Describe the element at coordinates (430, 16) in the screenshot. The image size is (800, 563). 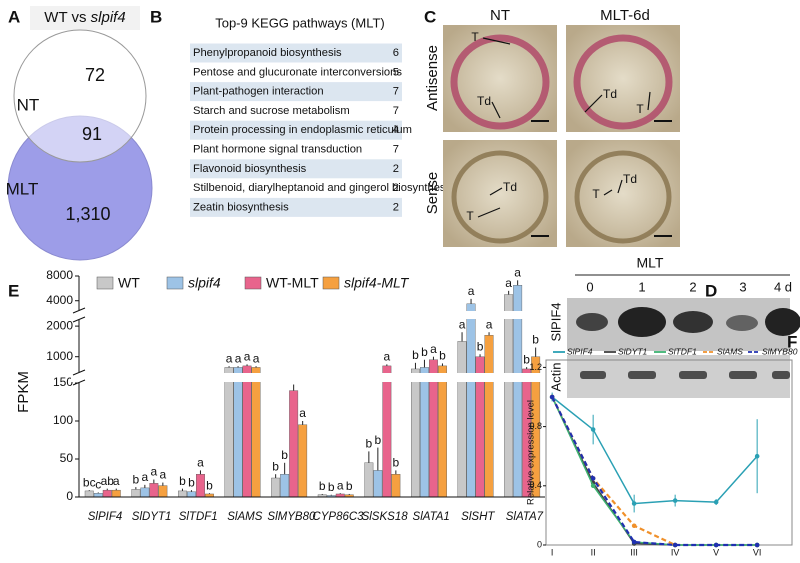
I see `panel-letter: C` at that location.